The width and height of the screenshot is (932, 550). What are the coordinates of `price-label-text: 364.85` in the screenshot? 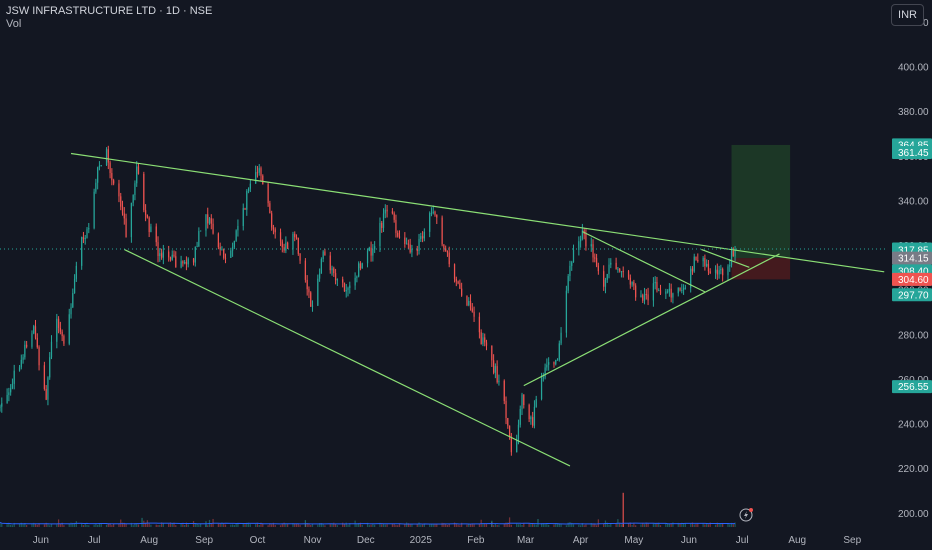 It's located at (913, 145).